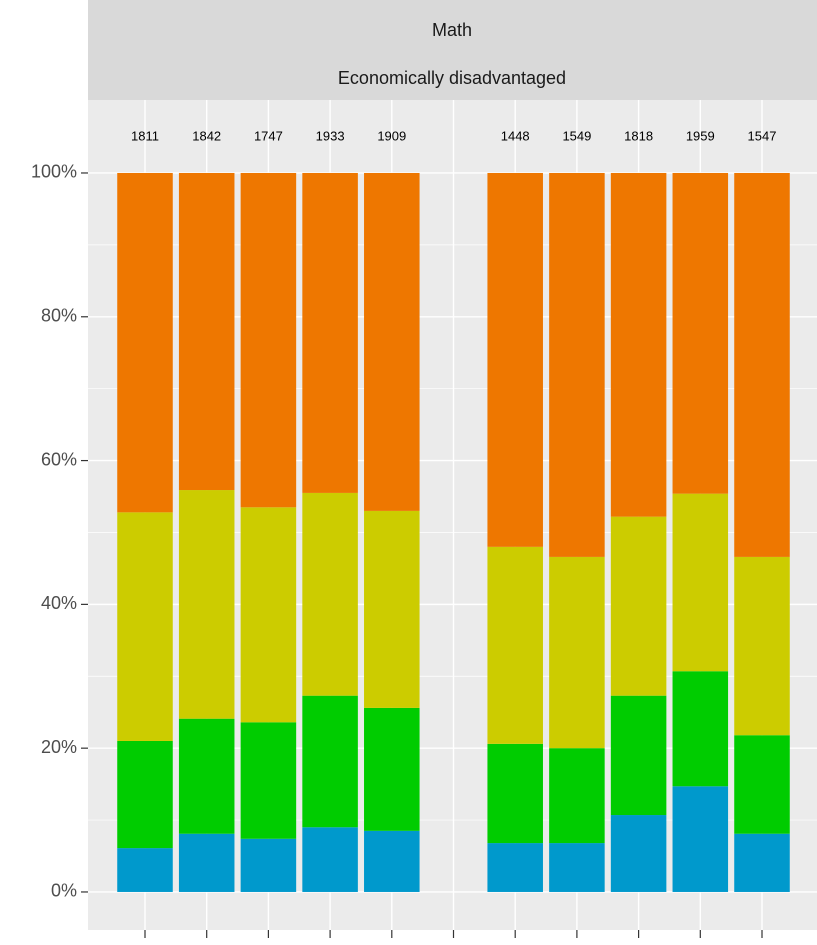 This screenshot has height=945, width=817. Describe the element at coordinates (452, 30) in the screenshot. I see `strip-label: Math` at that location.